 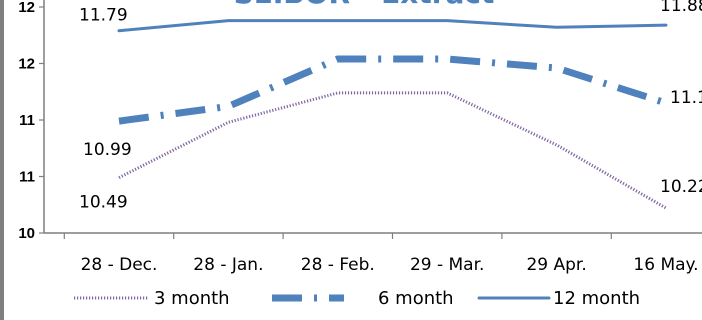 I want to click on legend: 3 month 6 month 12 month, so click(x=357, y=298).